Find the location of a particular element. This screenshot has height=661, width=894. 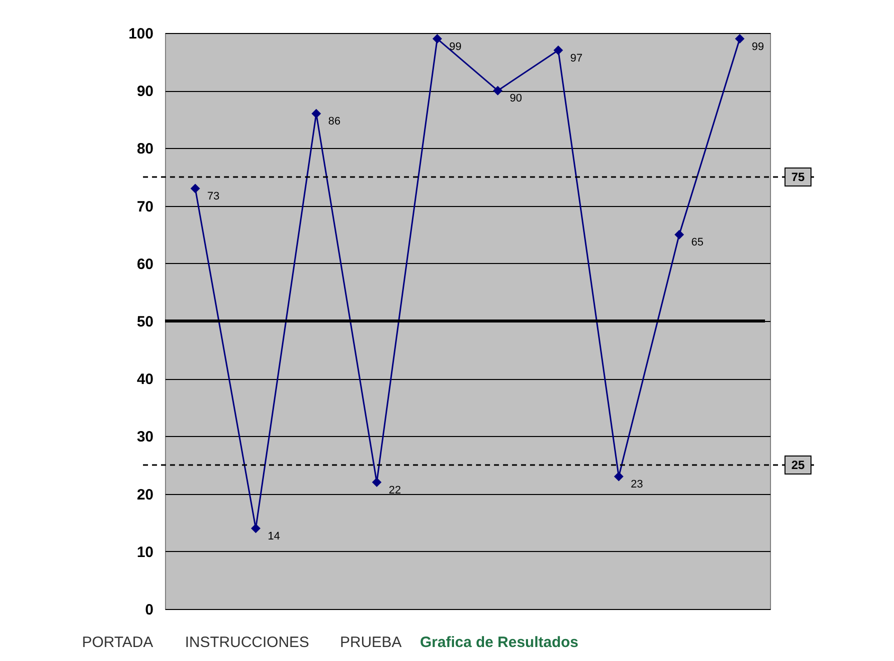

data-label: 90 is located at coordinates (516, 98).